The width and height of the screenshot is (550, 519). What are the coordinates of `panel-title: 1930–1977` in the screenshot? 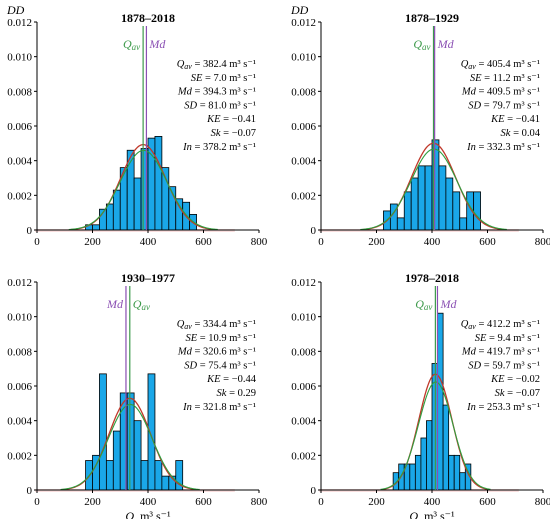 It's located at (148, 278).